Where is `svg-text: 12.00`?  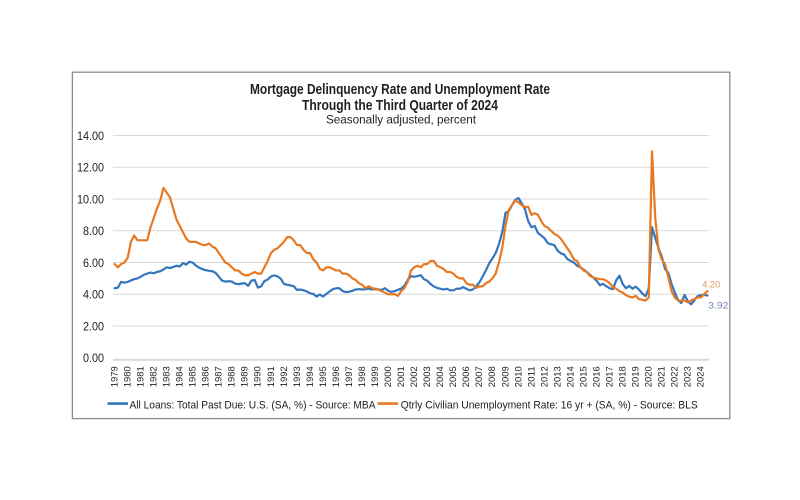
svg-text: 12.00 is located at coordinates (90, 168).